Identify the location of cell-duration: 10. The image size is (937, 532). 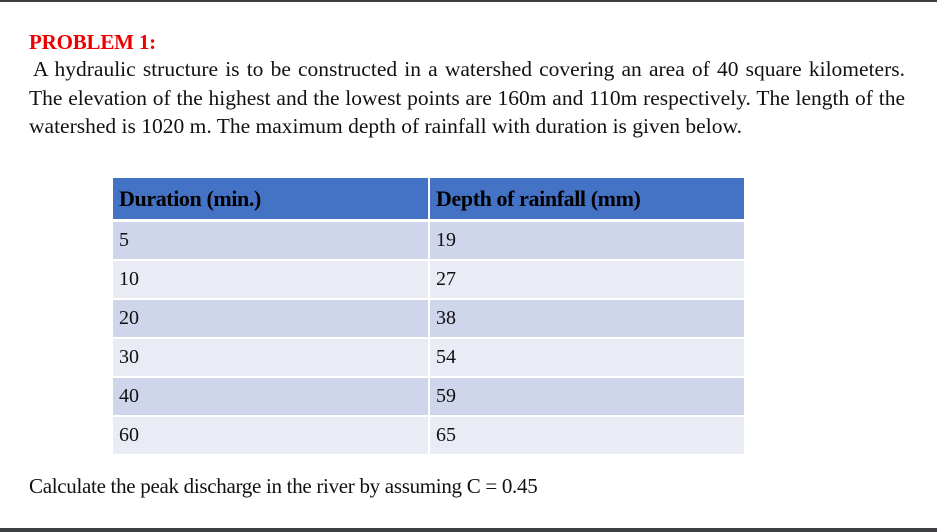
(271, 280).